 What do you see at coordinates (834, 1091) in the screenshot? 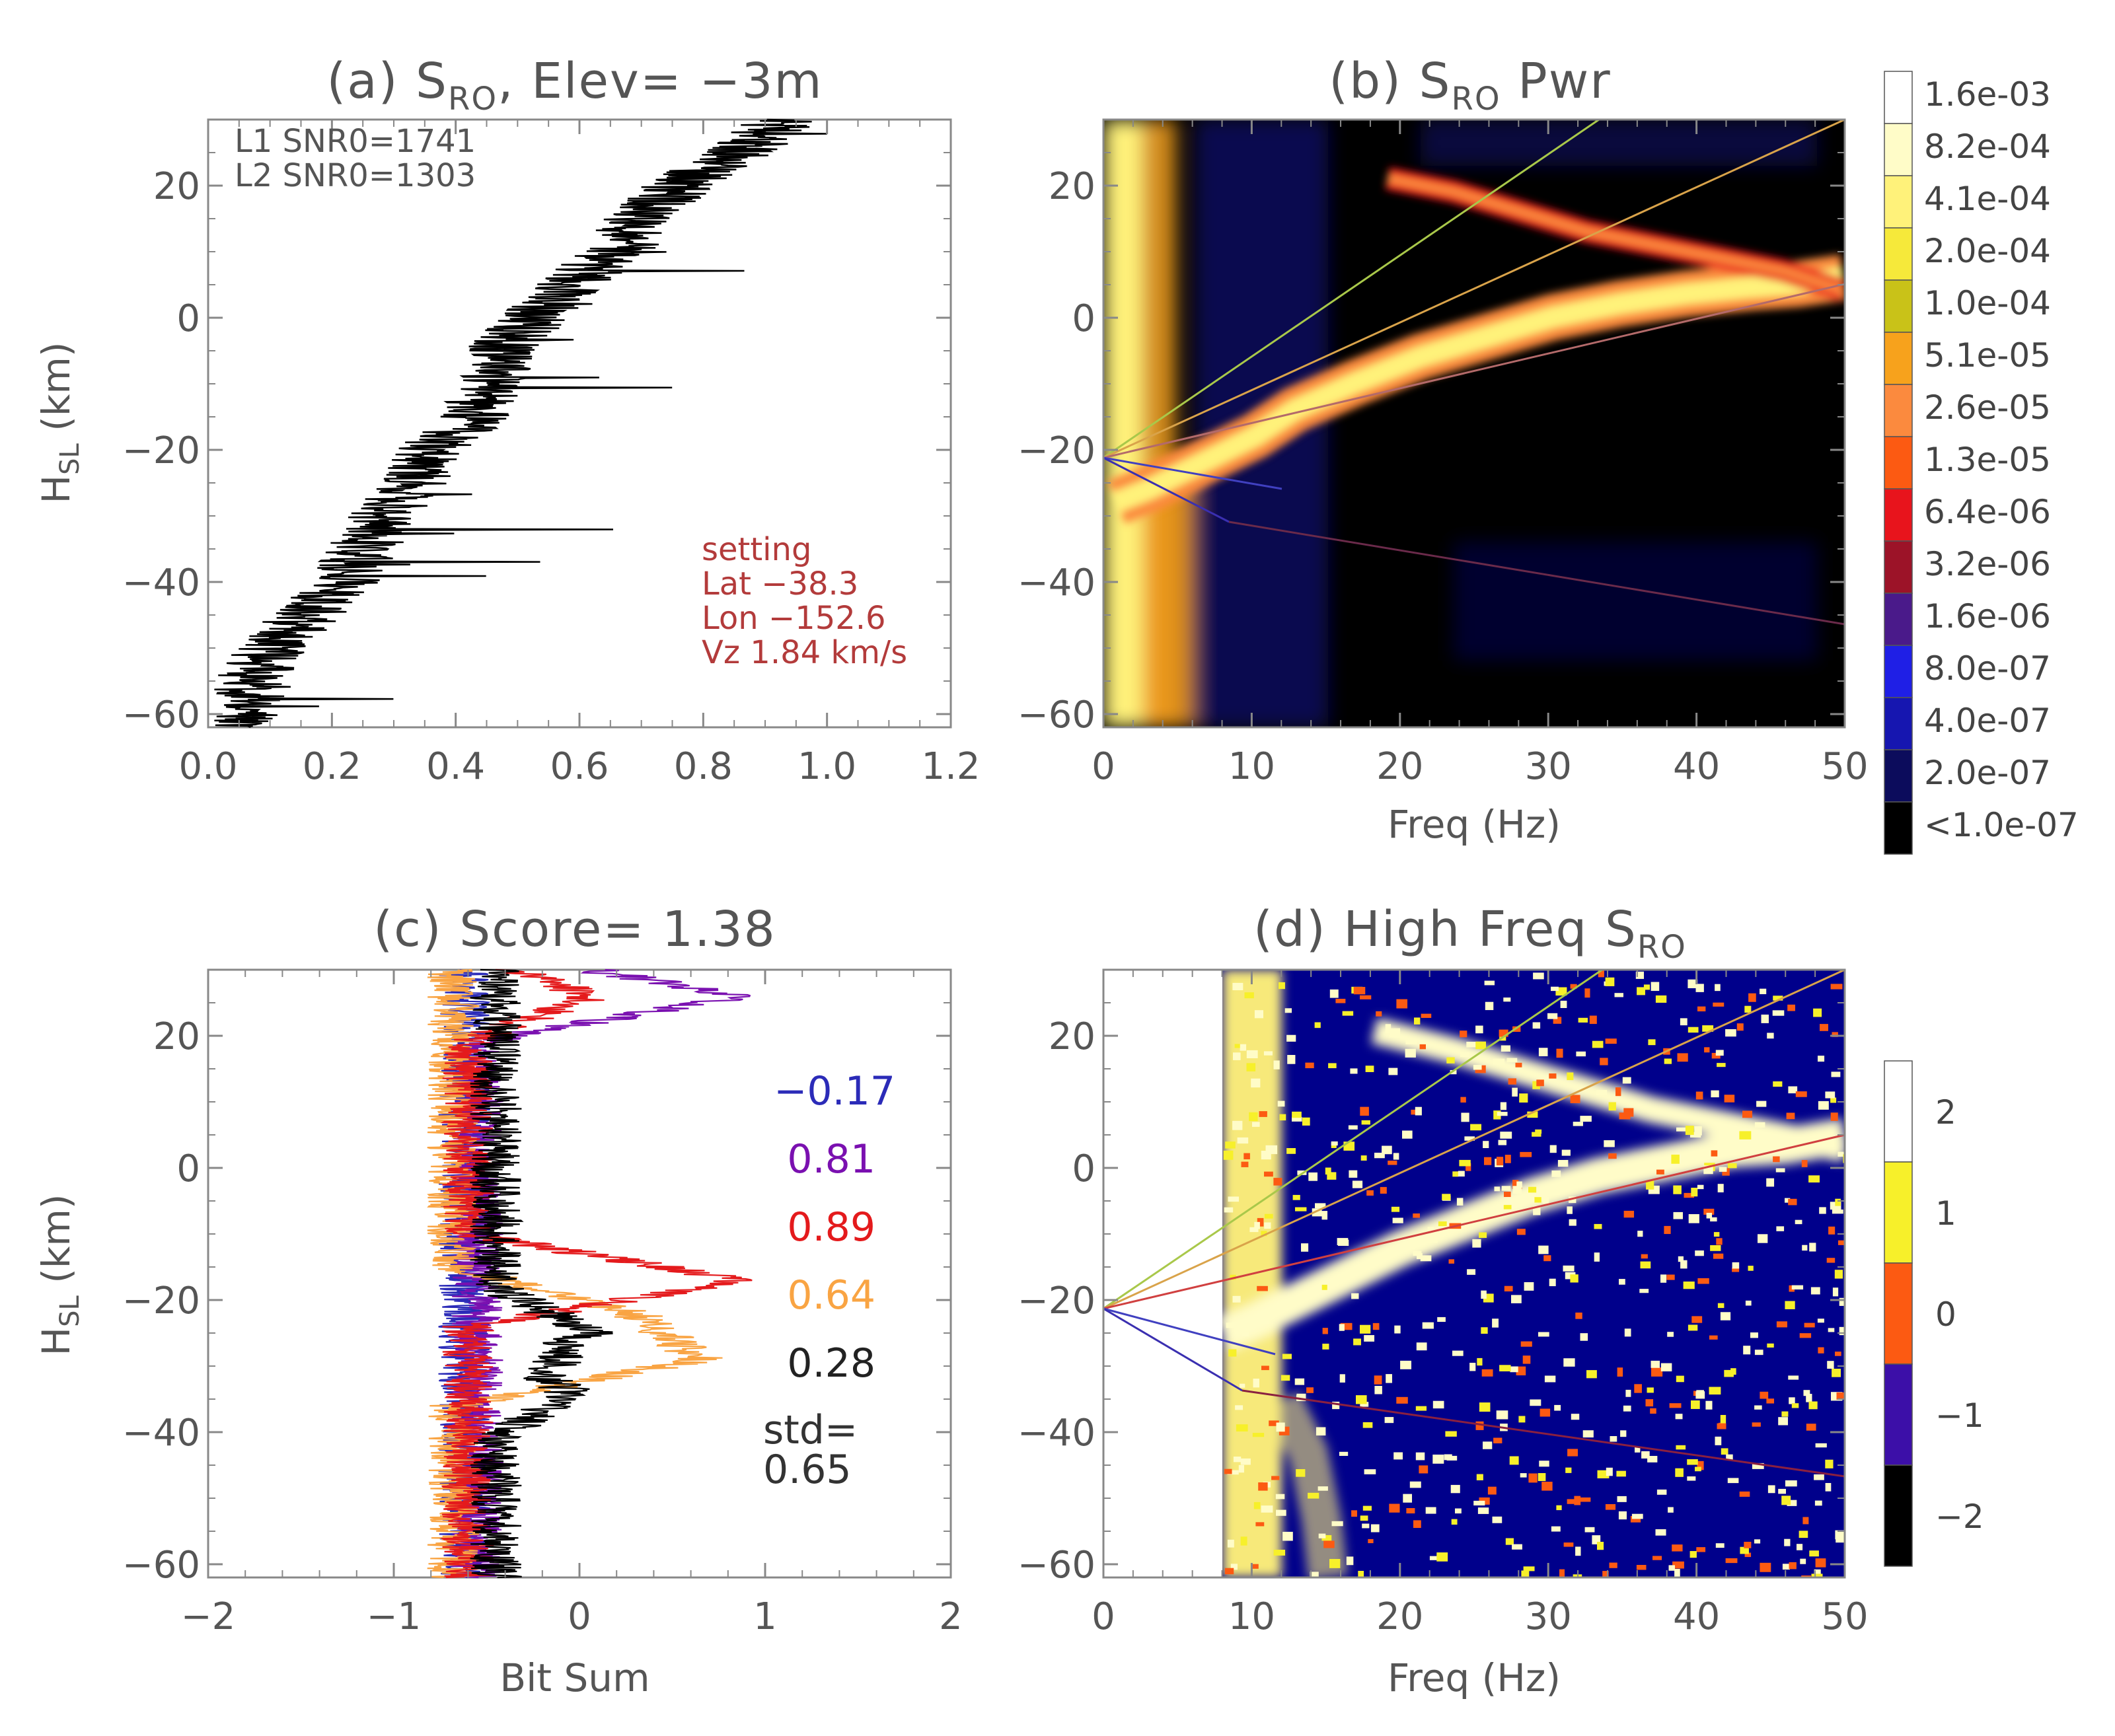
I see `series-blue-score: −0.17` at bounding box center [834, 1091].